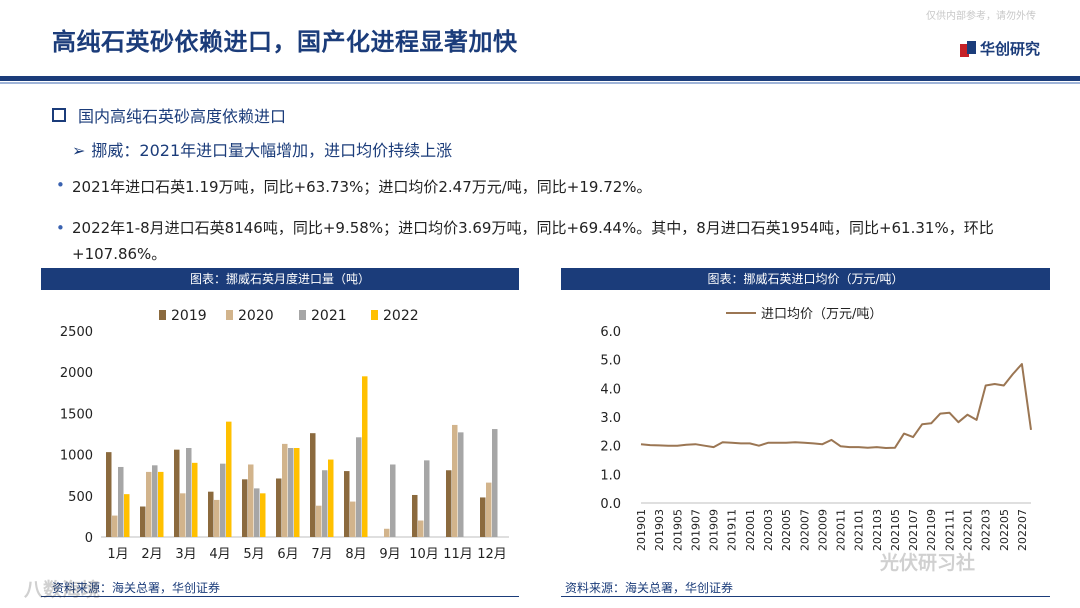  I want to click on x-tick-label: 8月, so click(355, 554).